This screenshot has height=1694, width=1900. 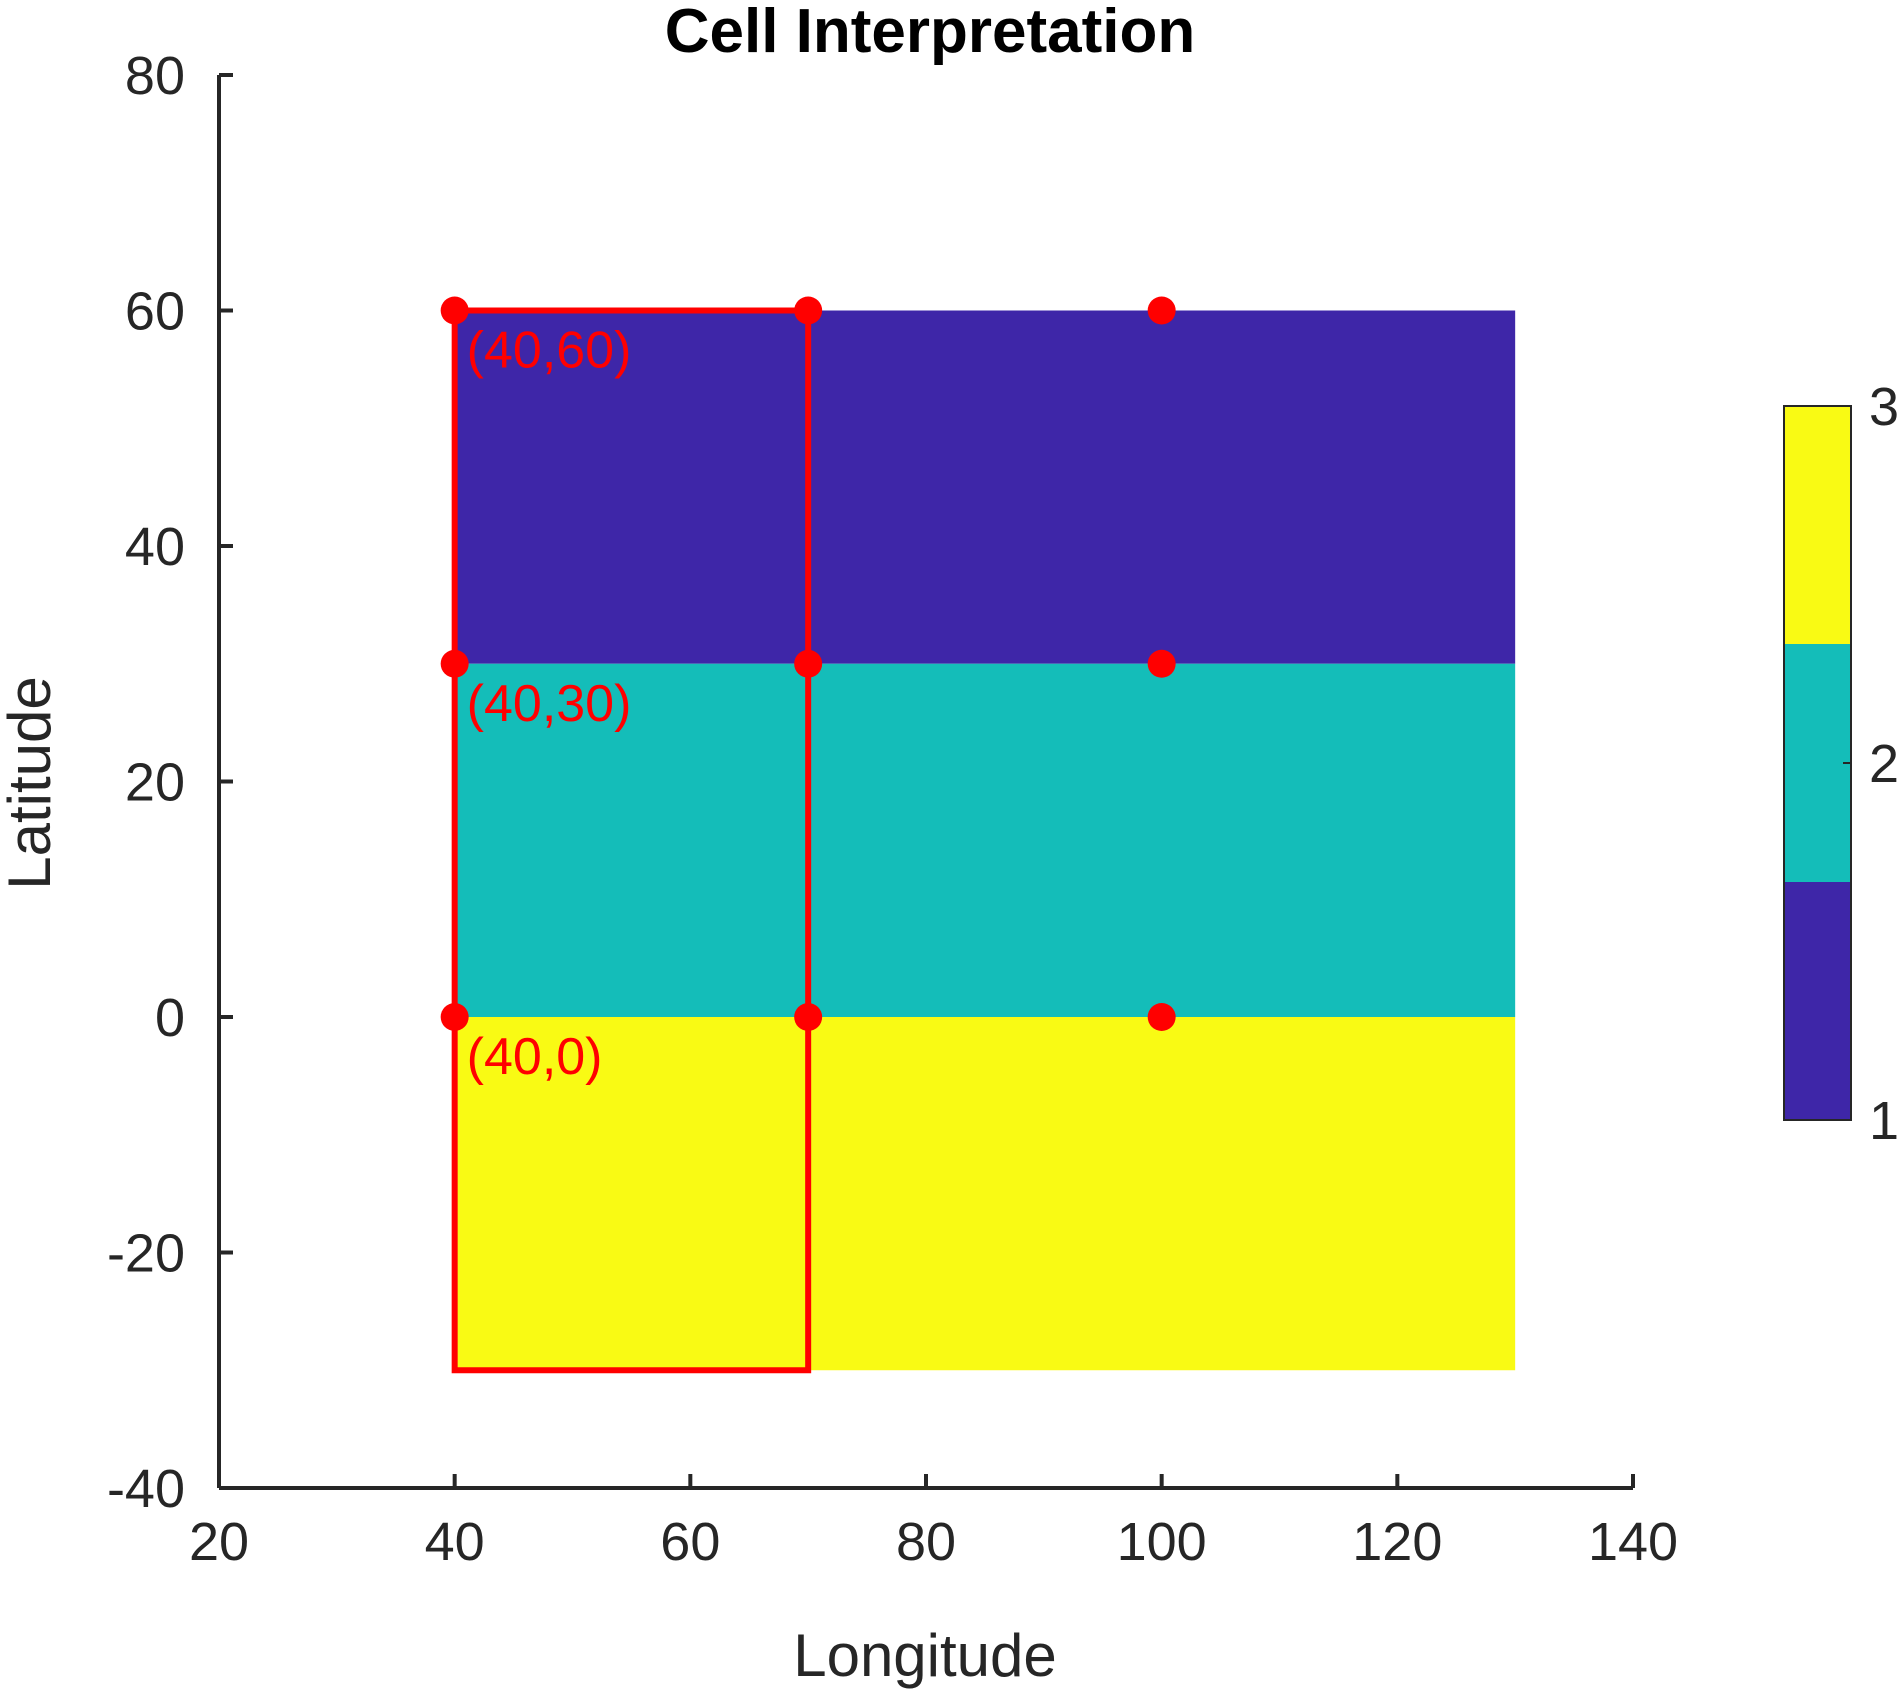 I want to click on x-tick-label: 80, so click(x=926, y=1542).